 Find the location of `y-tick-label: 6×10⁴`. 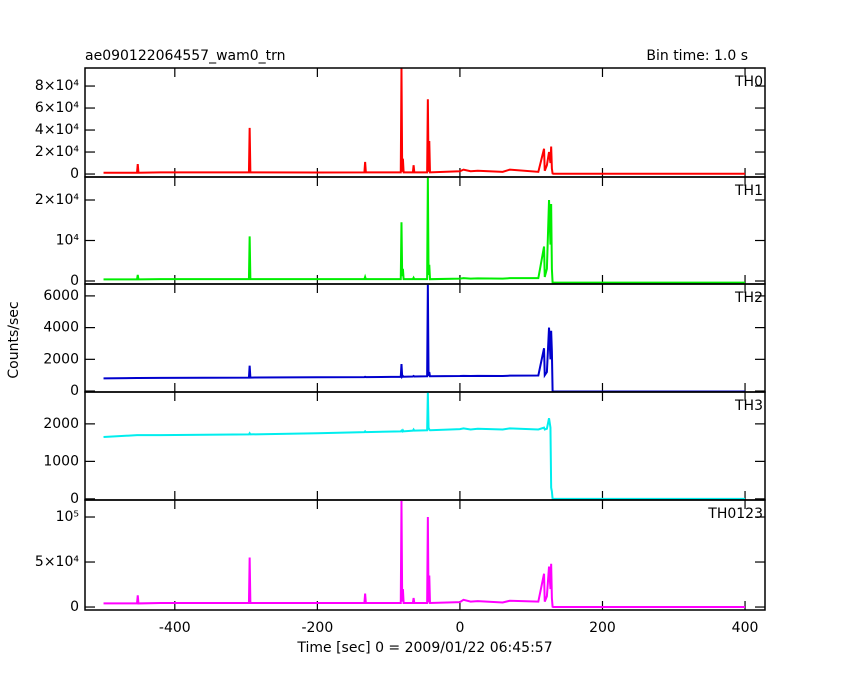

y-tick-label: 6×10⁴ is located at coordinates (57, 108).